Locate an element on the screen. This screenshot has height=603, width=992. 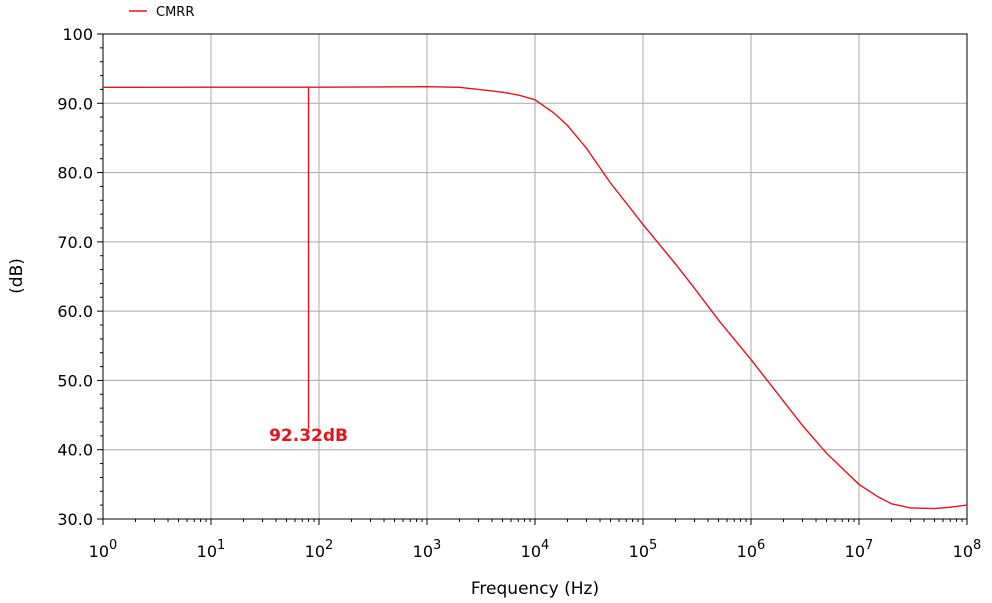
y-tick-label: 50.0 is located at coordinates (75, 380).